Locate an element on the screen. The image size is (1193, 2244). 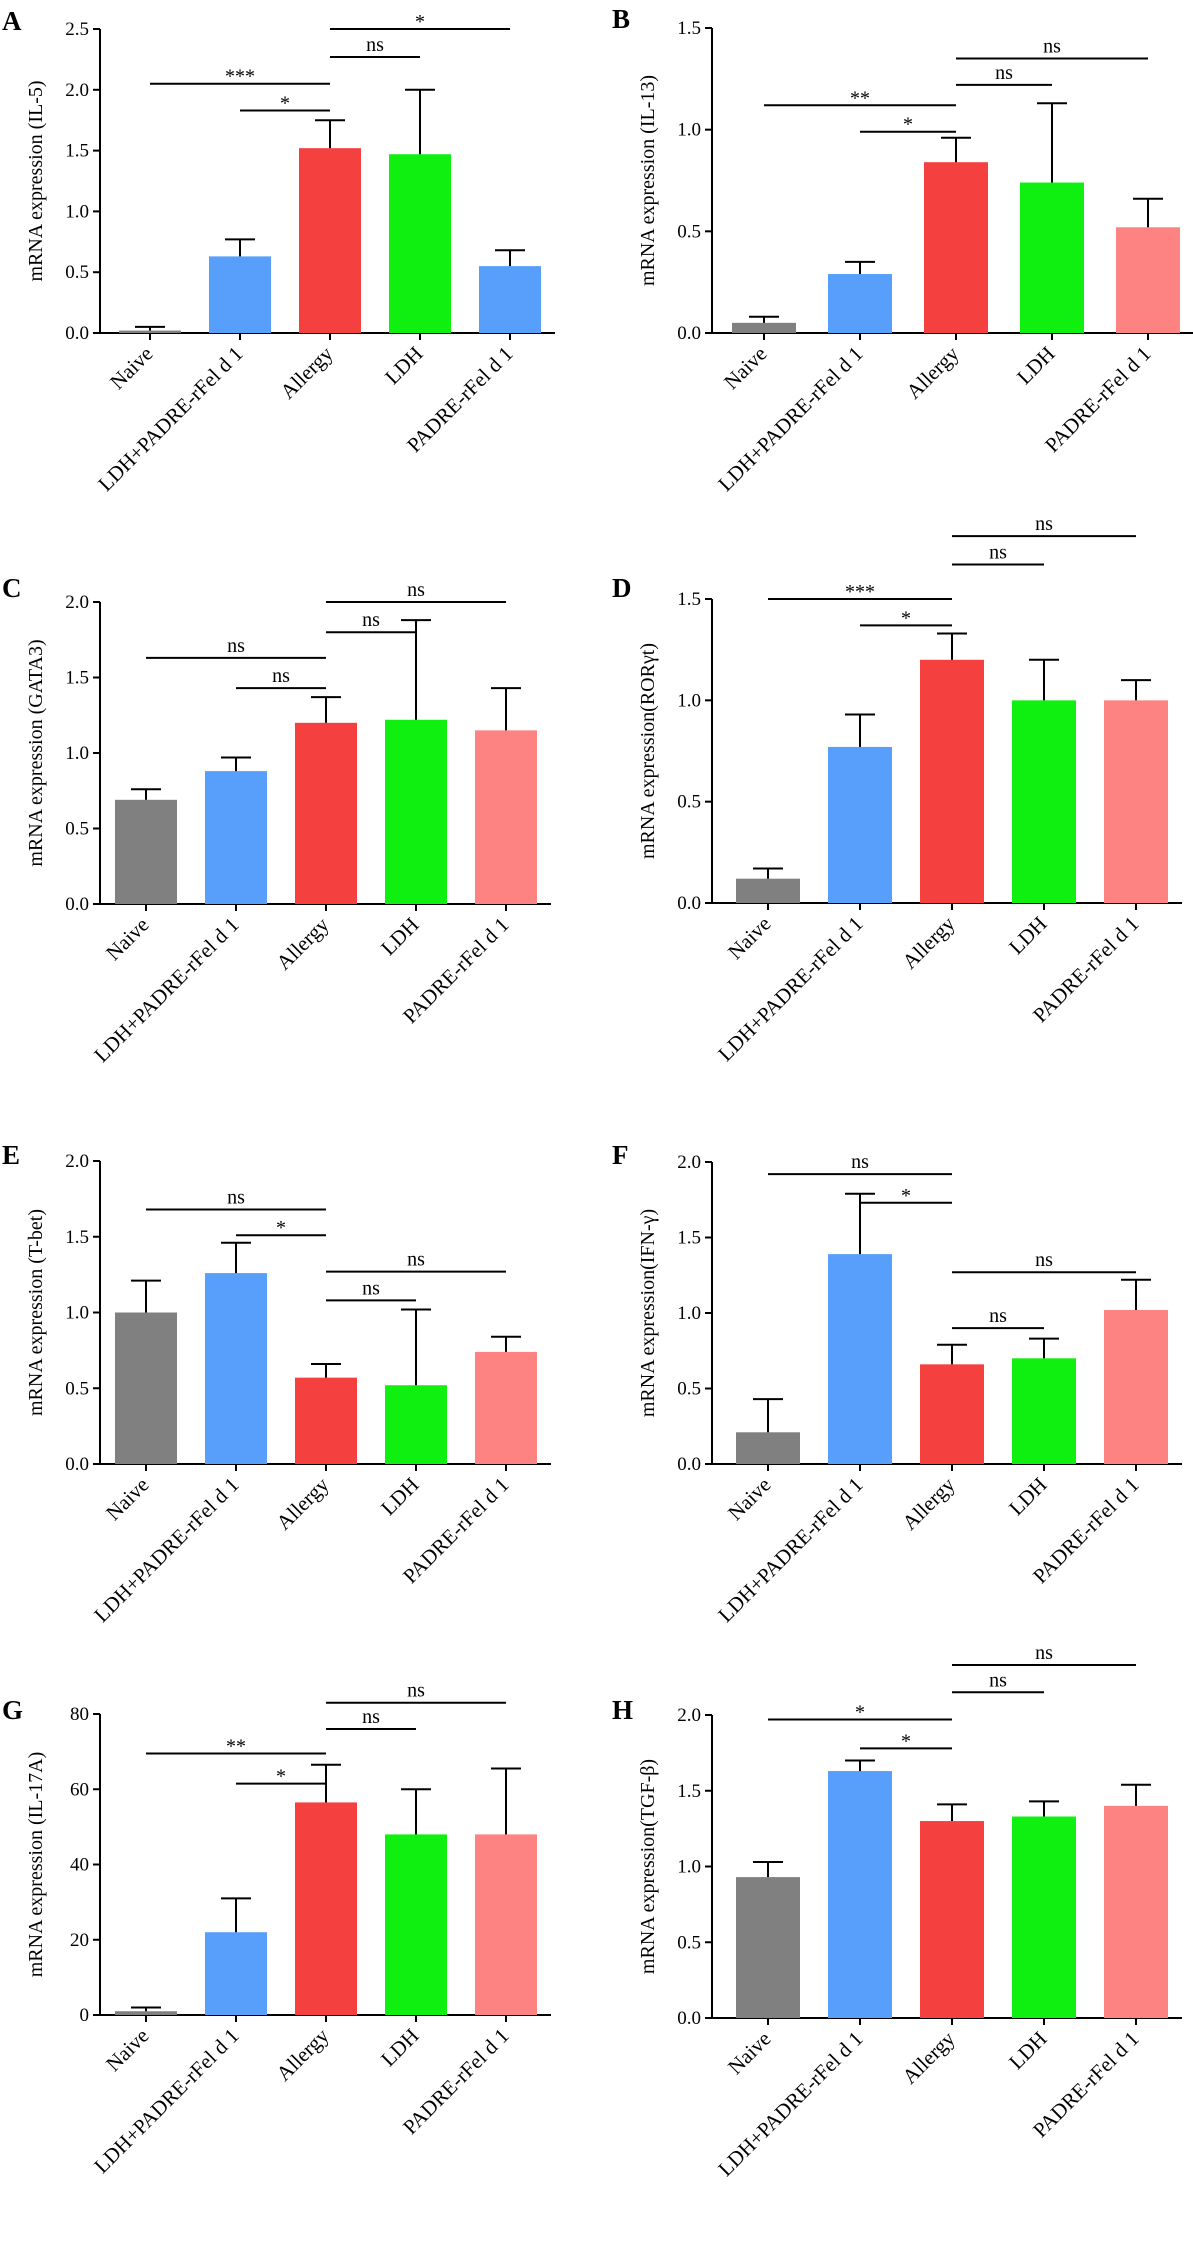
category-label-f-1: Naive is located at coordinates (749, 1499).